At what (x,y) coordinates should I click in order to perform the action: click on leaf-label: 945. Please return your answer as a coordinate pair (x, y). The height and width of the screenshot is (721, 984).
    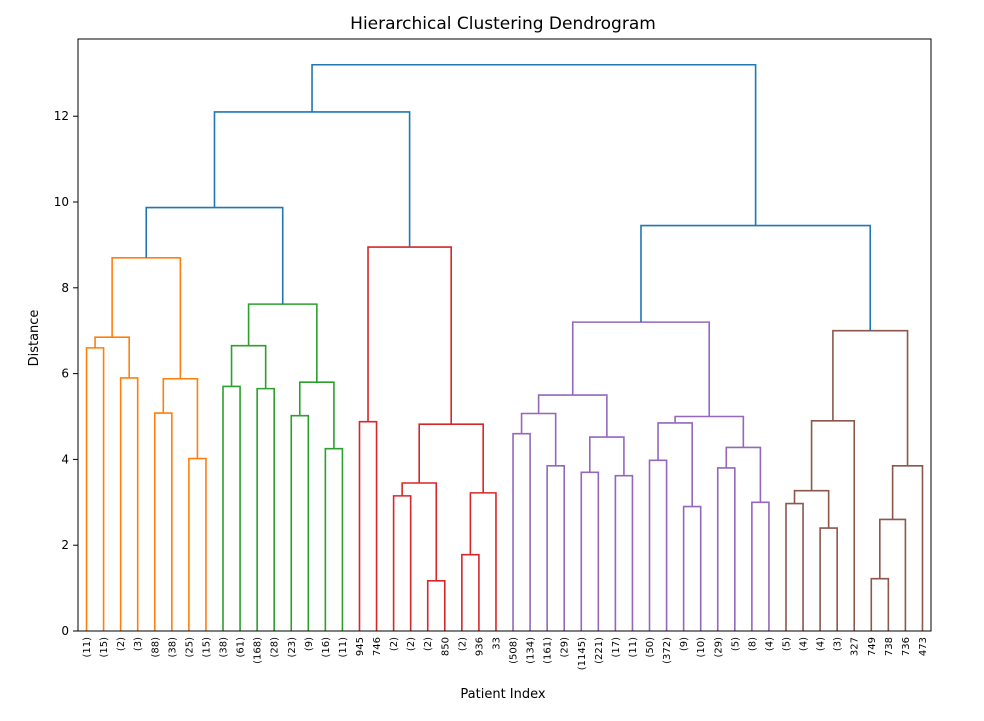
    Looking at the image, I should click on (360, 646).